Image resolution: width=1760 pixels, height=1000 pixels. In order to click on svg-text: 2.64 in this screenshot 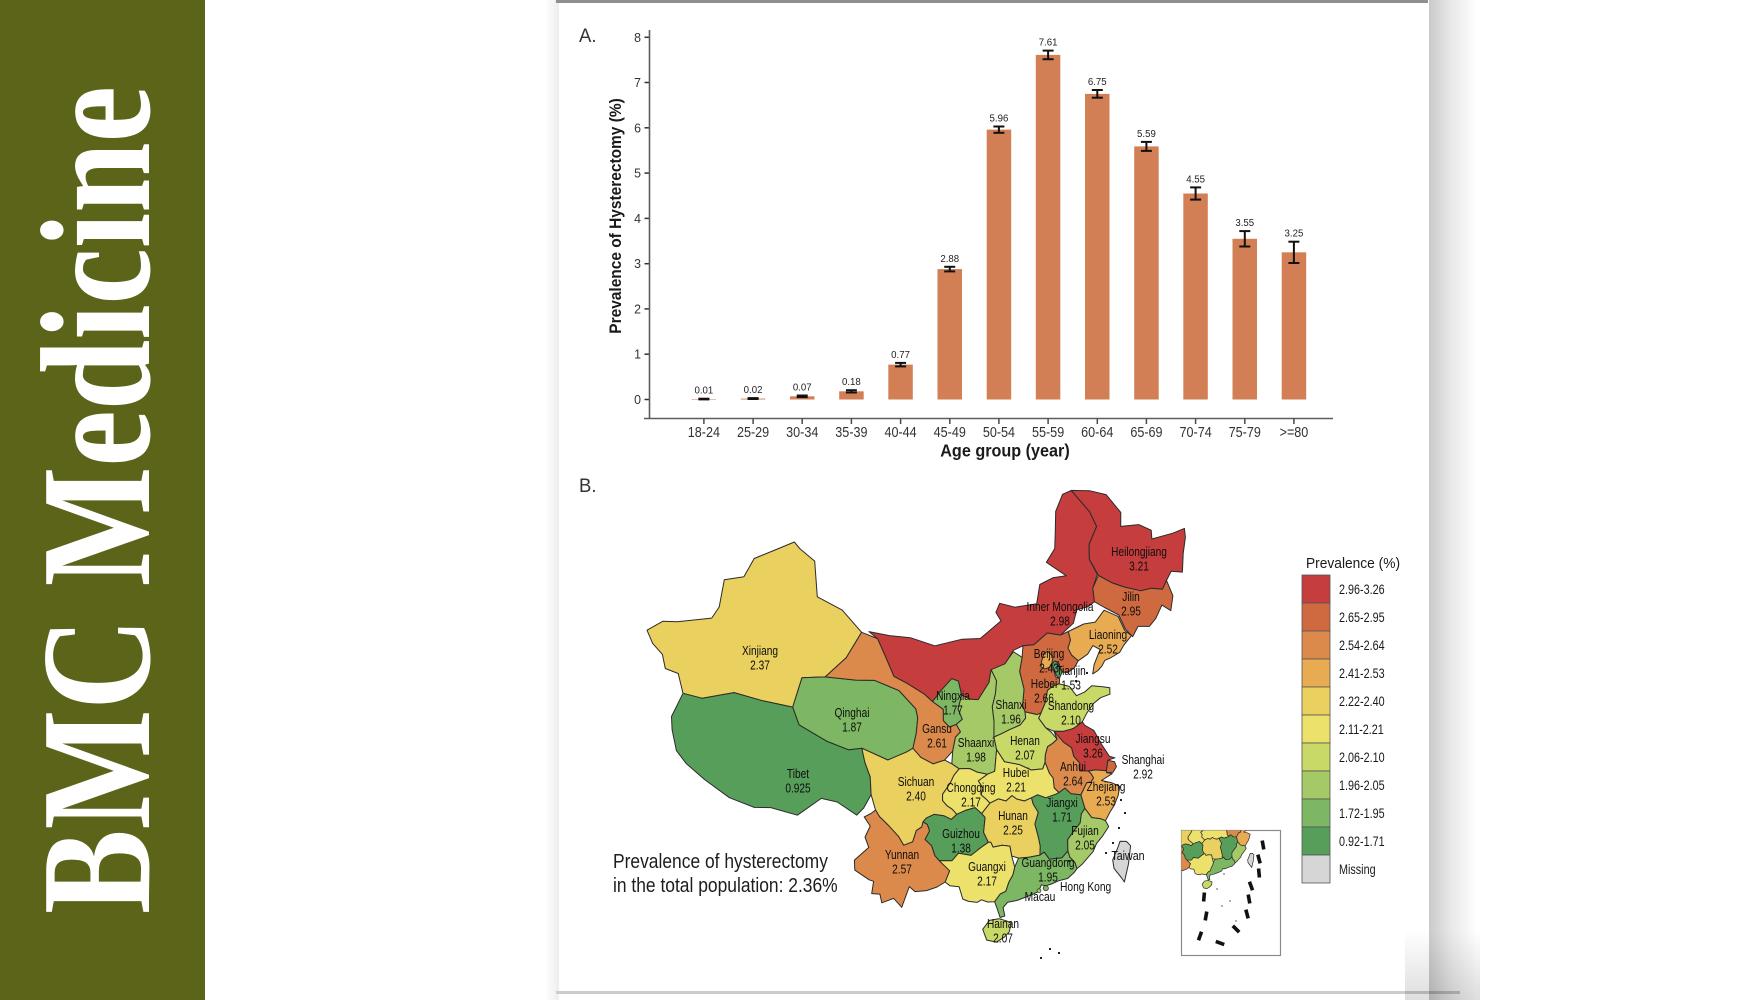, I will do `click(1073, 781)`.